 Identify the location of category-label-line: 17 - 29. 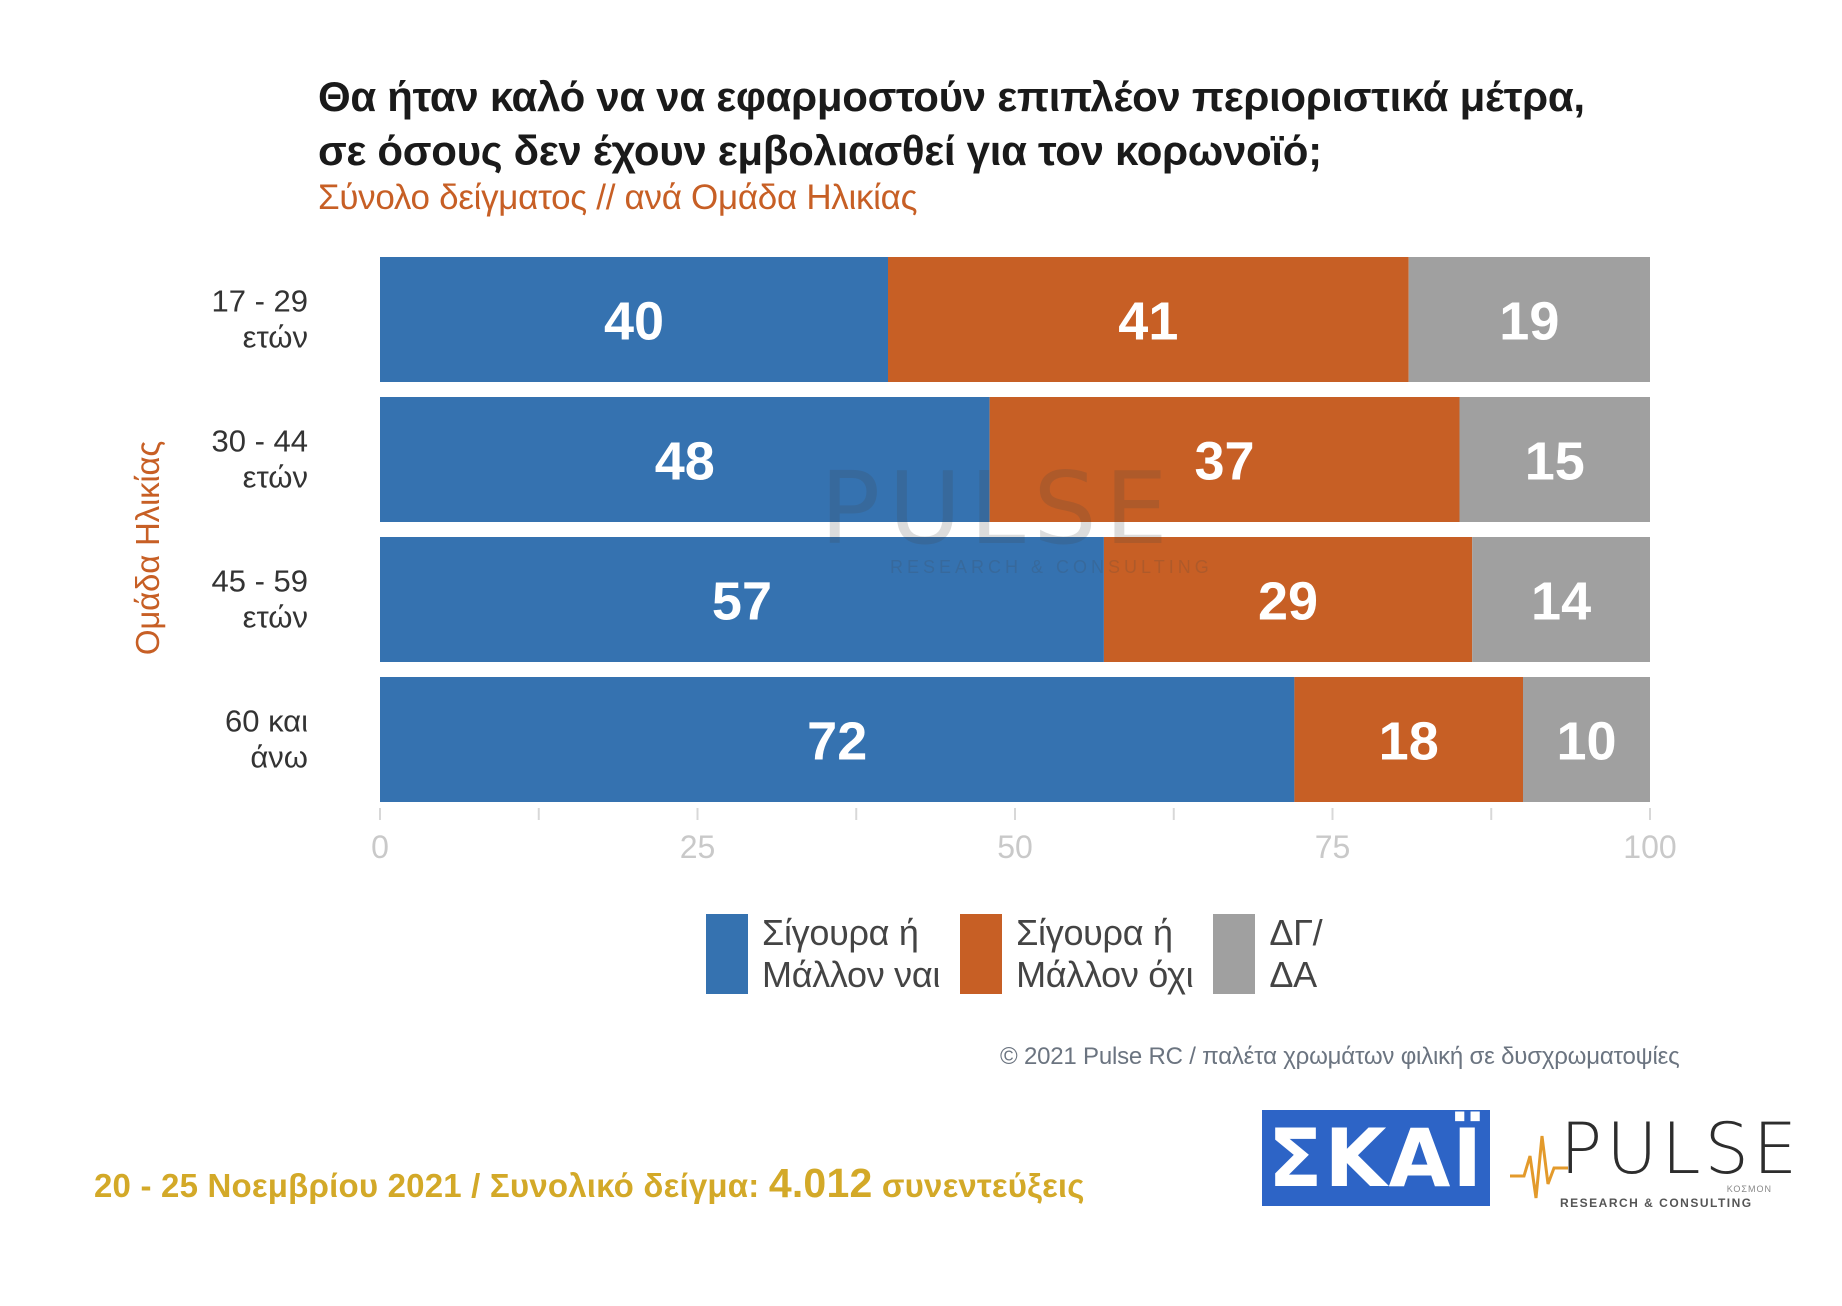
(259, 301).